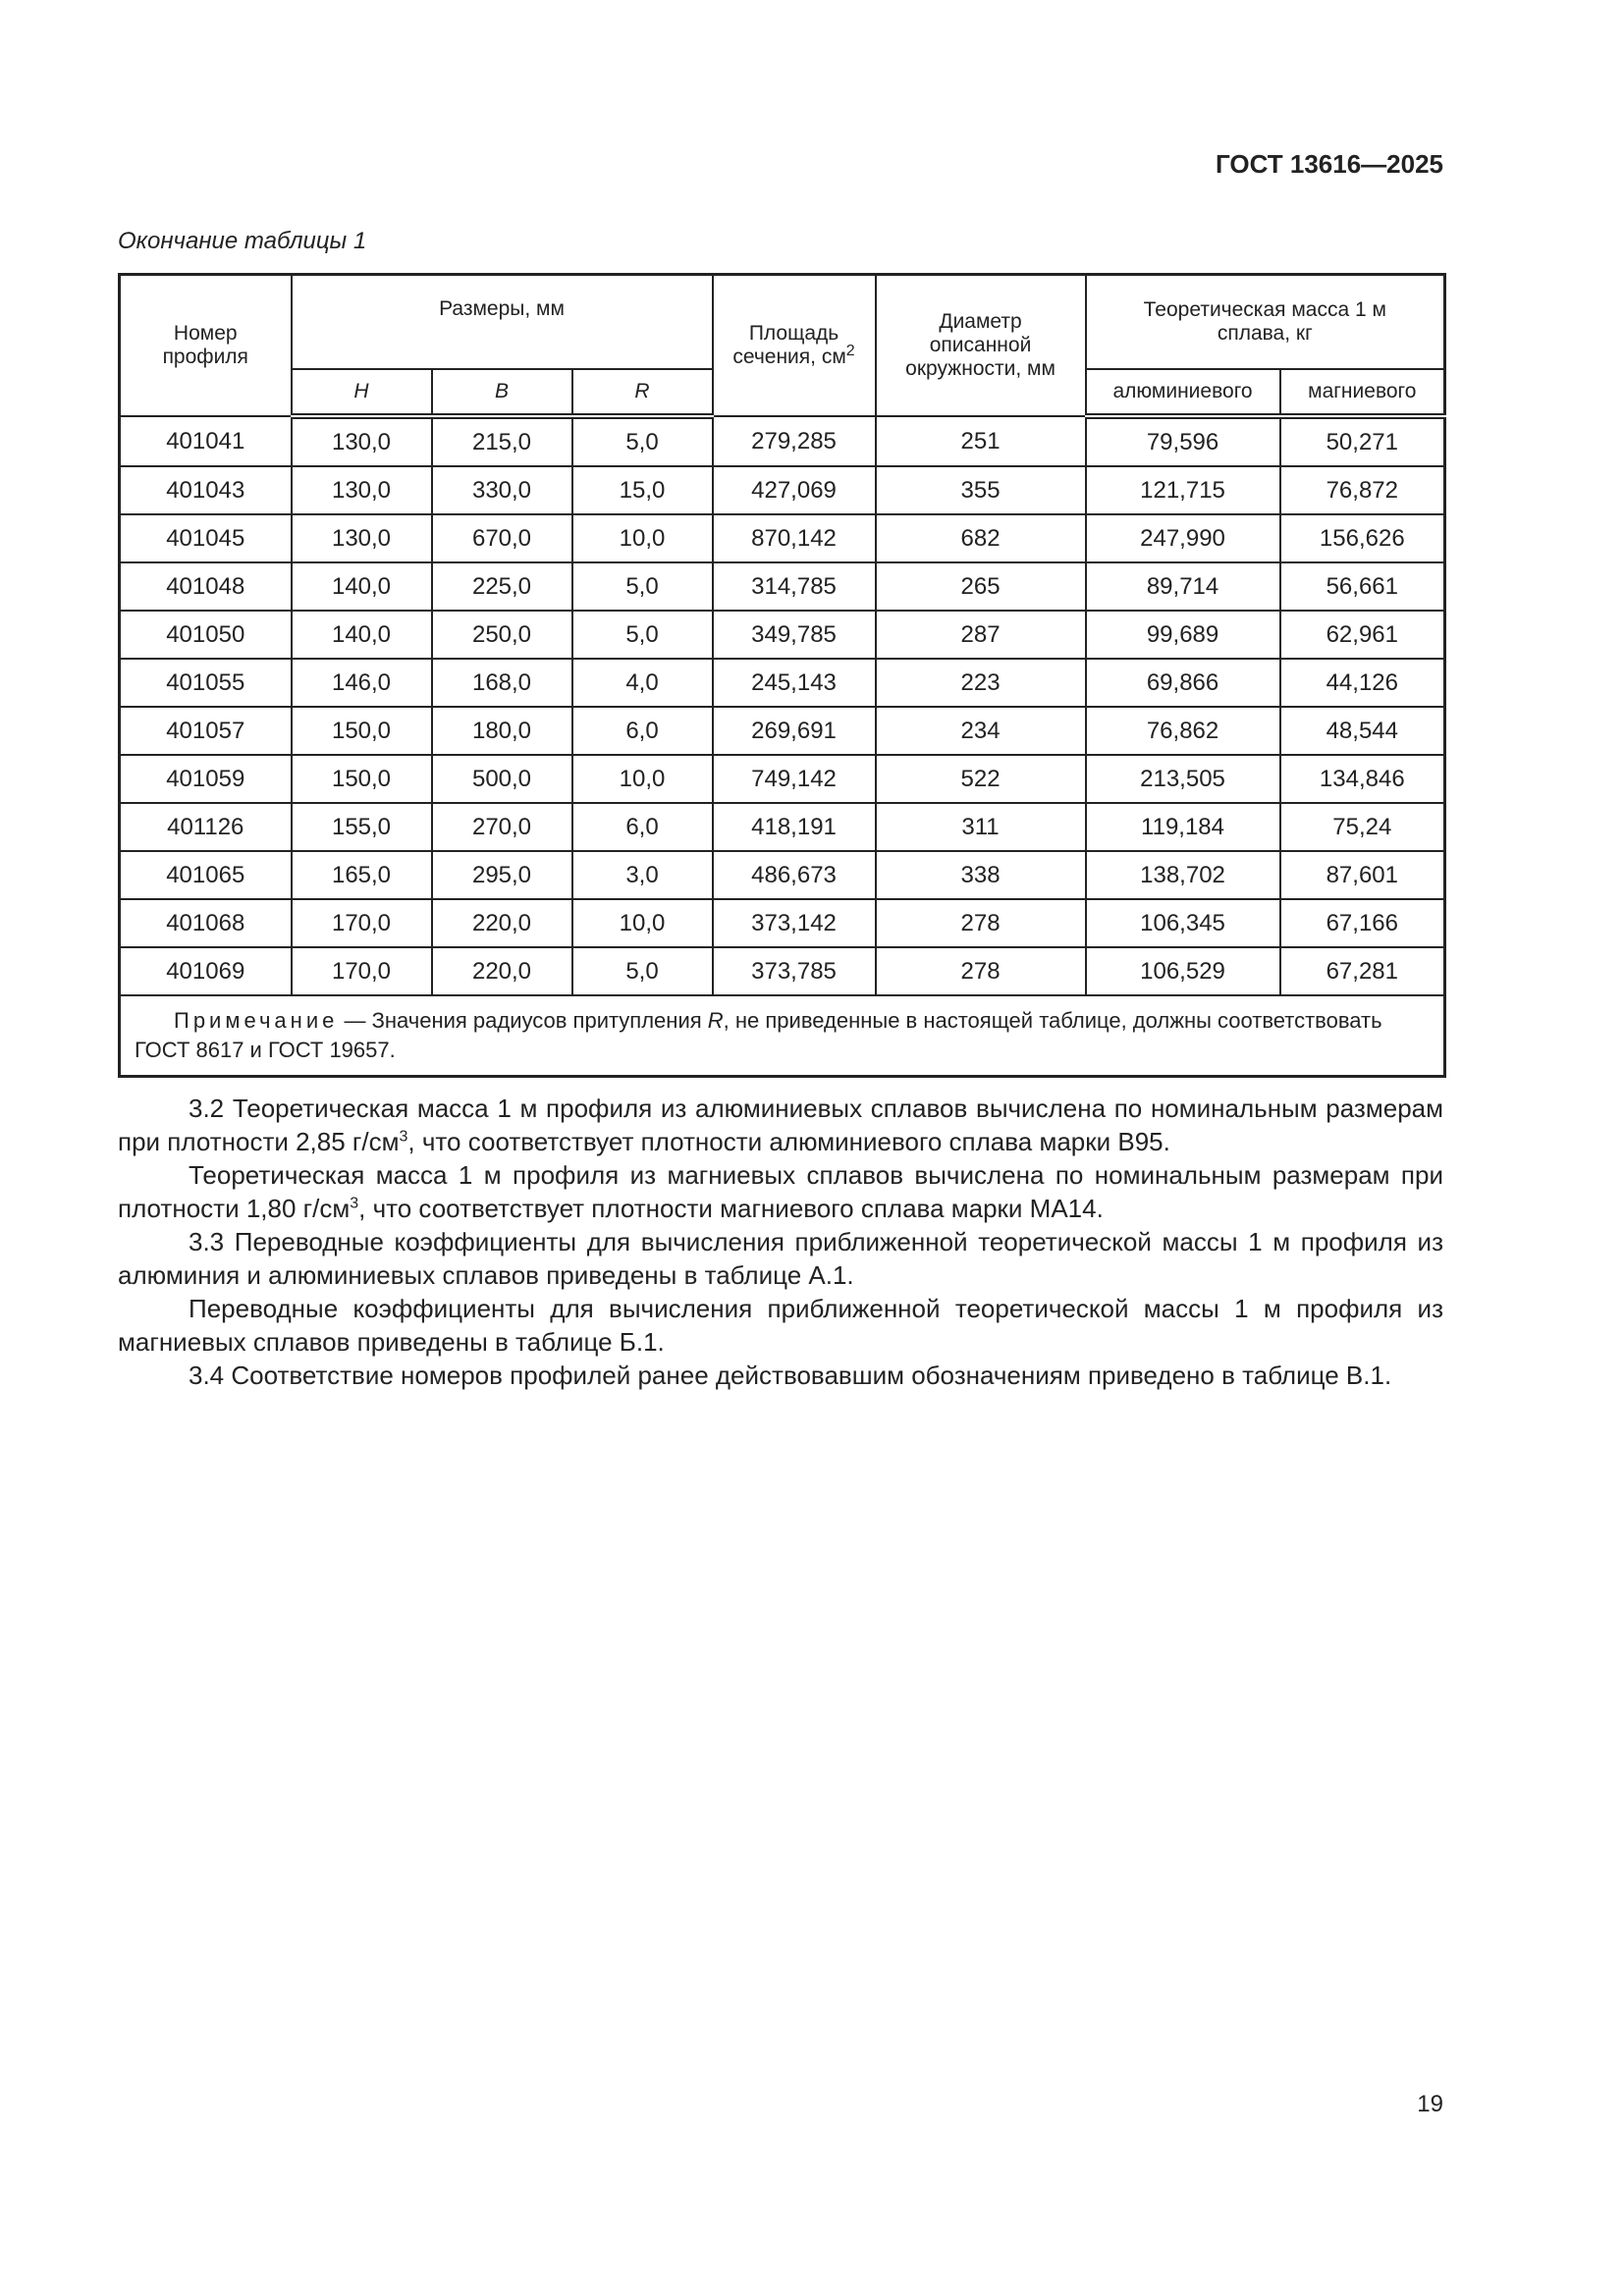 This screenshot has height=2296, width=1624. I want to click on table-cell: 76,872, so click(1362, 490).